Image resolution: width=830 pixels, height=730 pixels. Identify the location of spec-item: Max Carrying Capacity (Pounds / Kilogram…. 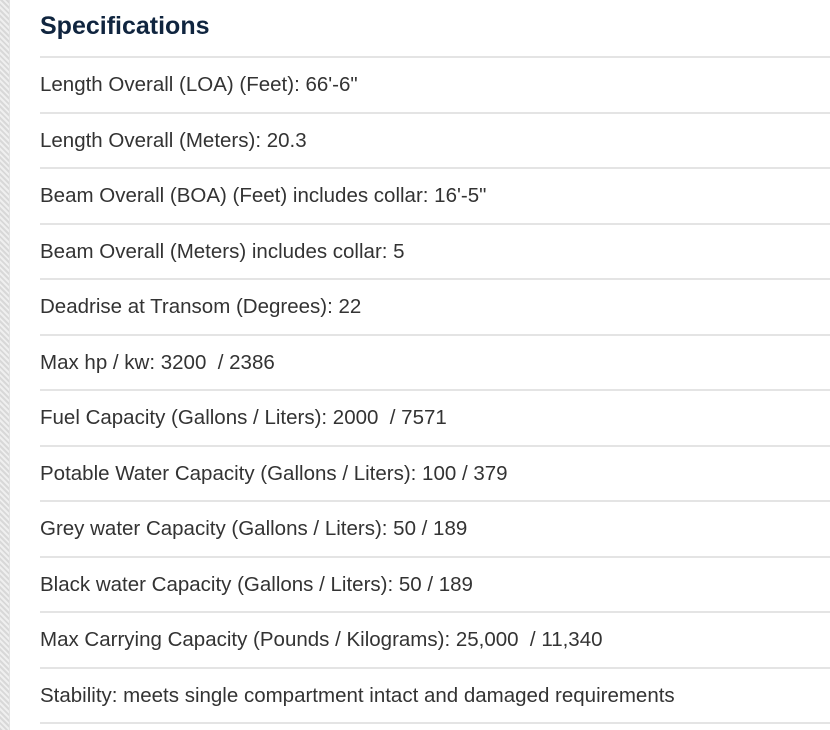
(435, 641).